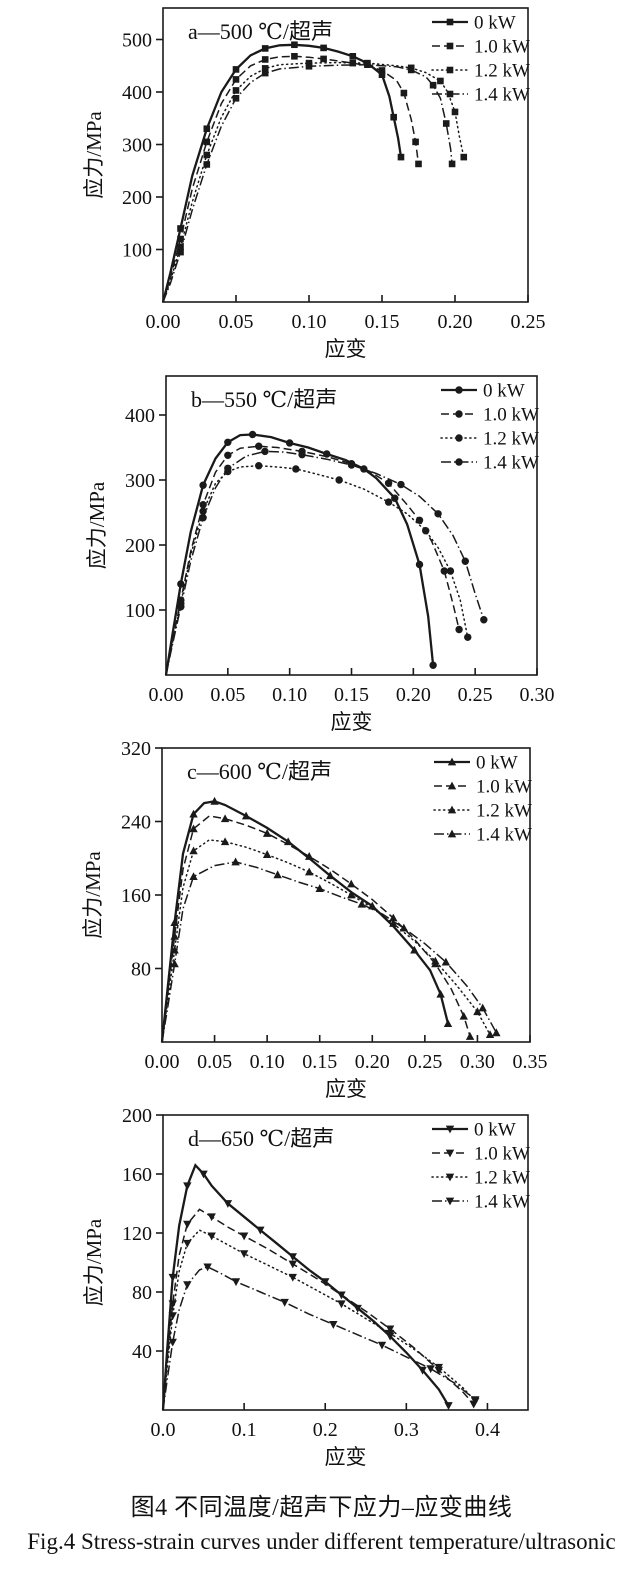  Describe the element at coordinates (94, 1262) in the screenshot. I see `y-axis-label: 应力/MPa` at that location.